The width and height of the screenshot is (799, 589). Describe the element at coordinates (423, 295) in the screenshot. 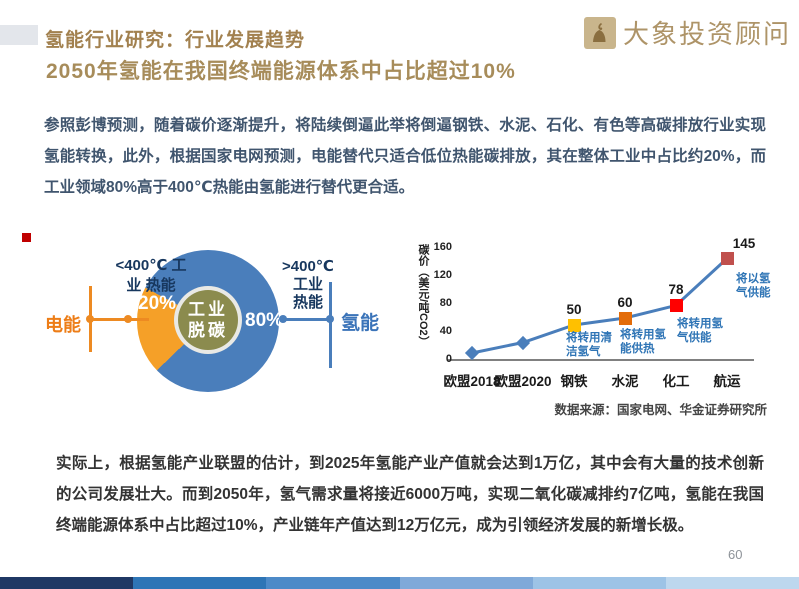

I see `y-axis-label: 碳价（美元/吨CO2）` at that location.